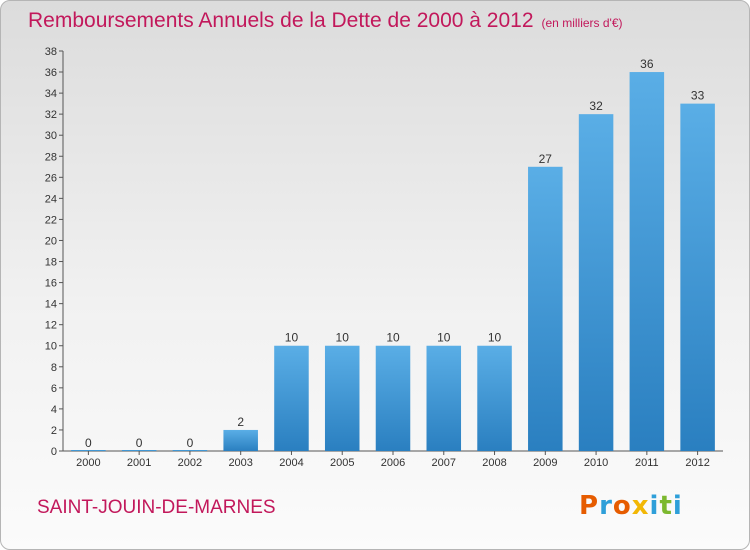 This screenshot has height=550, width=750. Describe the element at coordinates (54, 389) in the screenshot. I see `y-tick-label: 6` at that location.